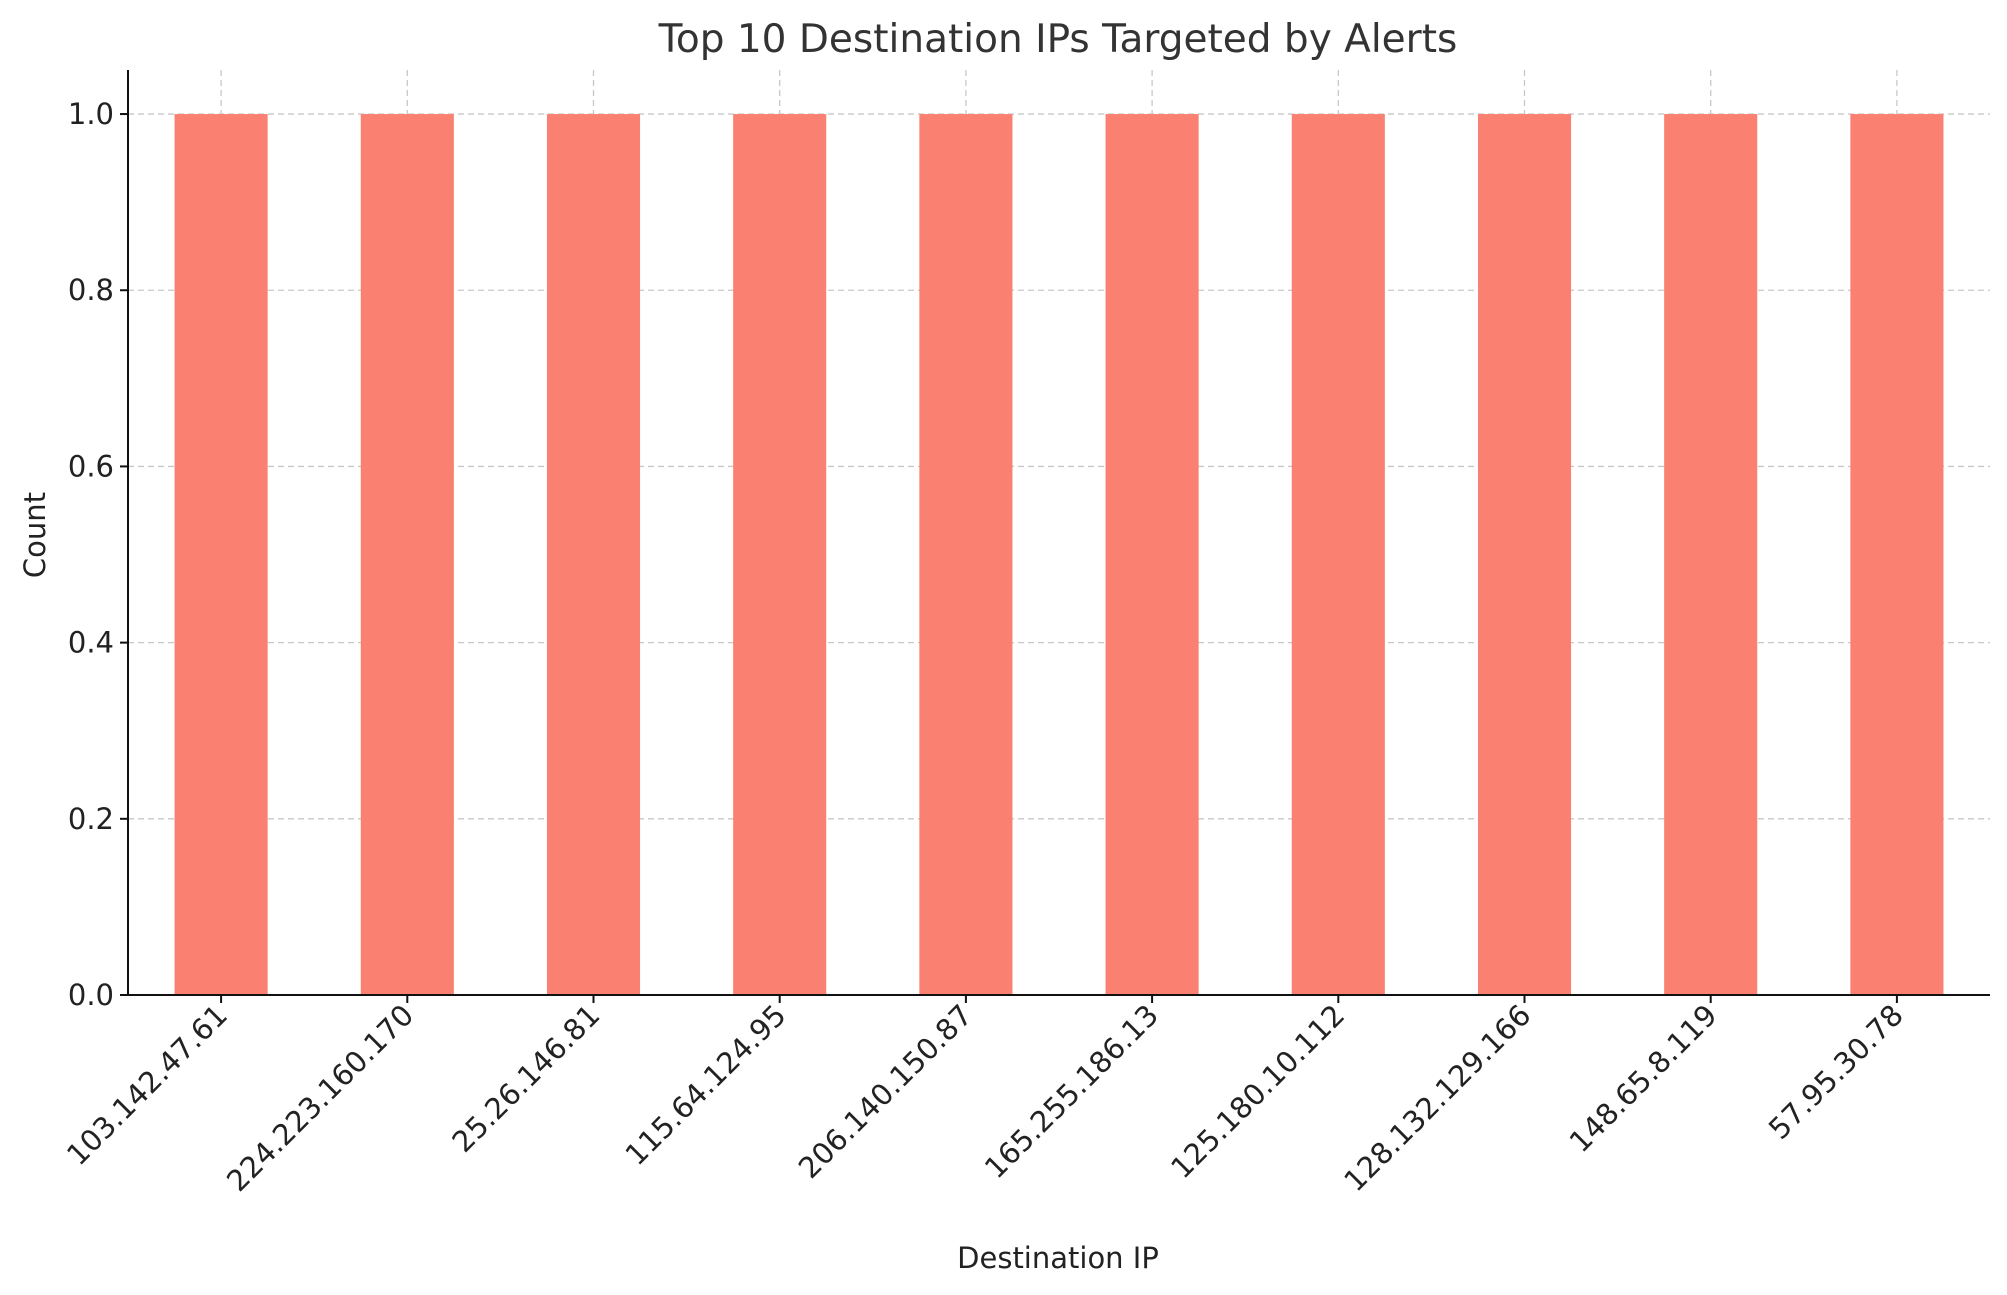 Image resolution: width=2007 pixels, height=1295 pixels. What do you see at coordinates (1643, 1078) in the screenshot?
I see `x-tick-label: 148.65.8.119` at bounding box center [1643, 1078].